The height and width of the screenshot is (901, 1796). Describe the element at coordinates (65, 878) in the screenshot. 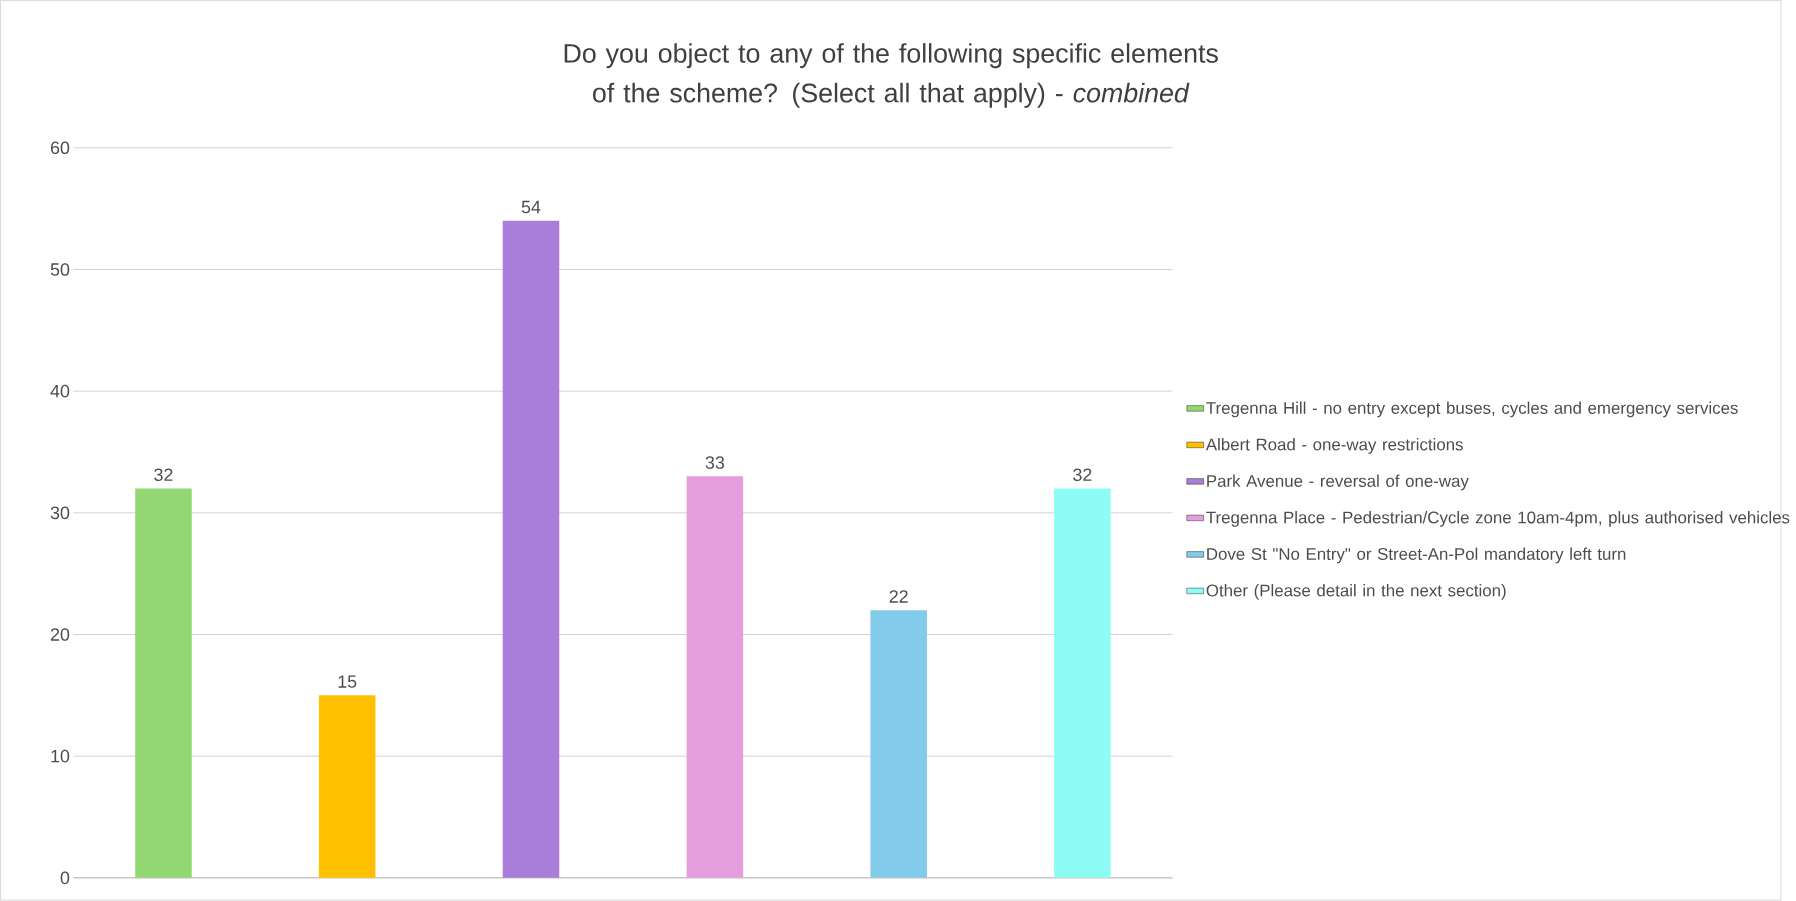

I see `y-tick-label: 0` at that location.